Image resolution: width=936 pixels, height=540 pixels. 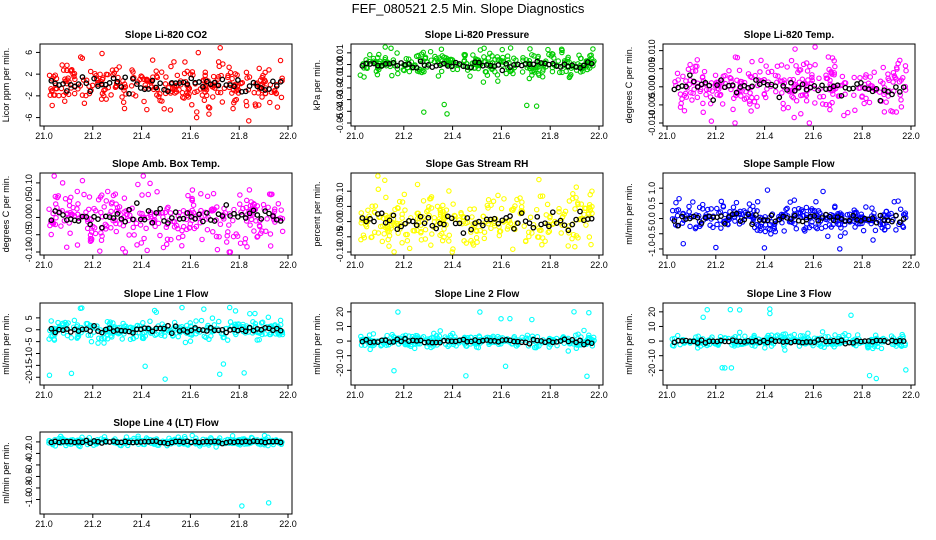 I want to click on y-tick-label: -0.03, so click(x=340, y=99).